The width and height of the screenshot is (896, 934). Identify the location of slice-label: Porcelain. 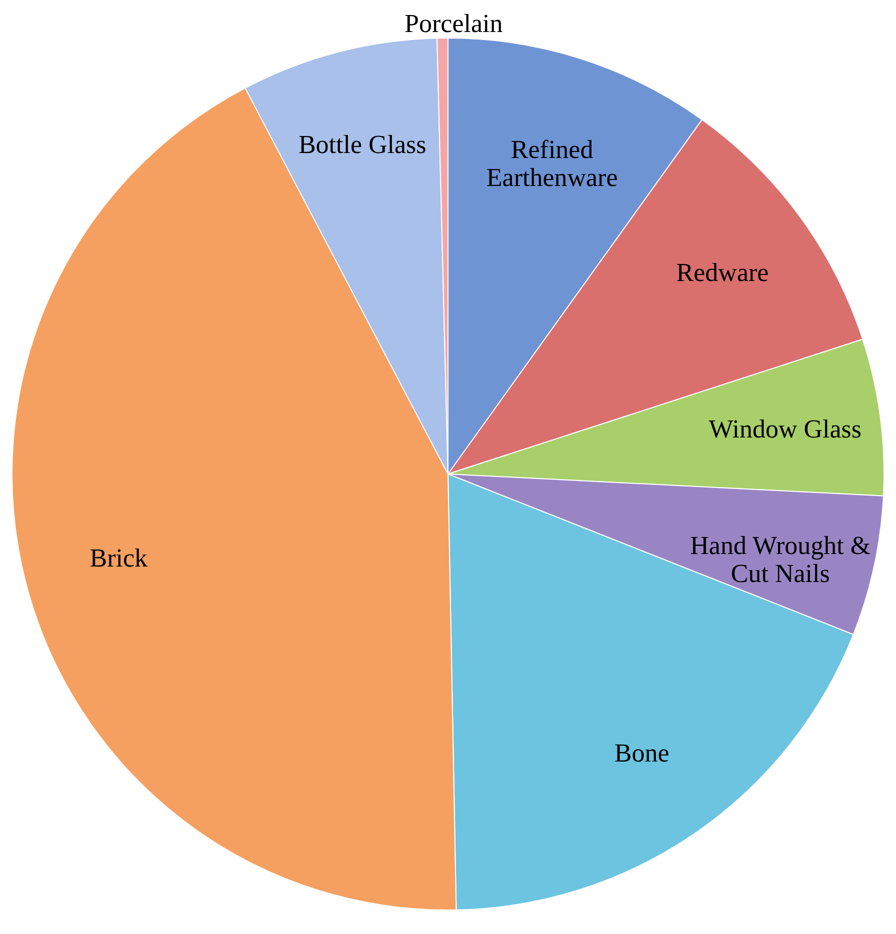
(453, 23).